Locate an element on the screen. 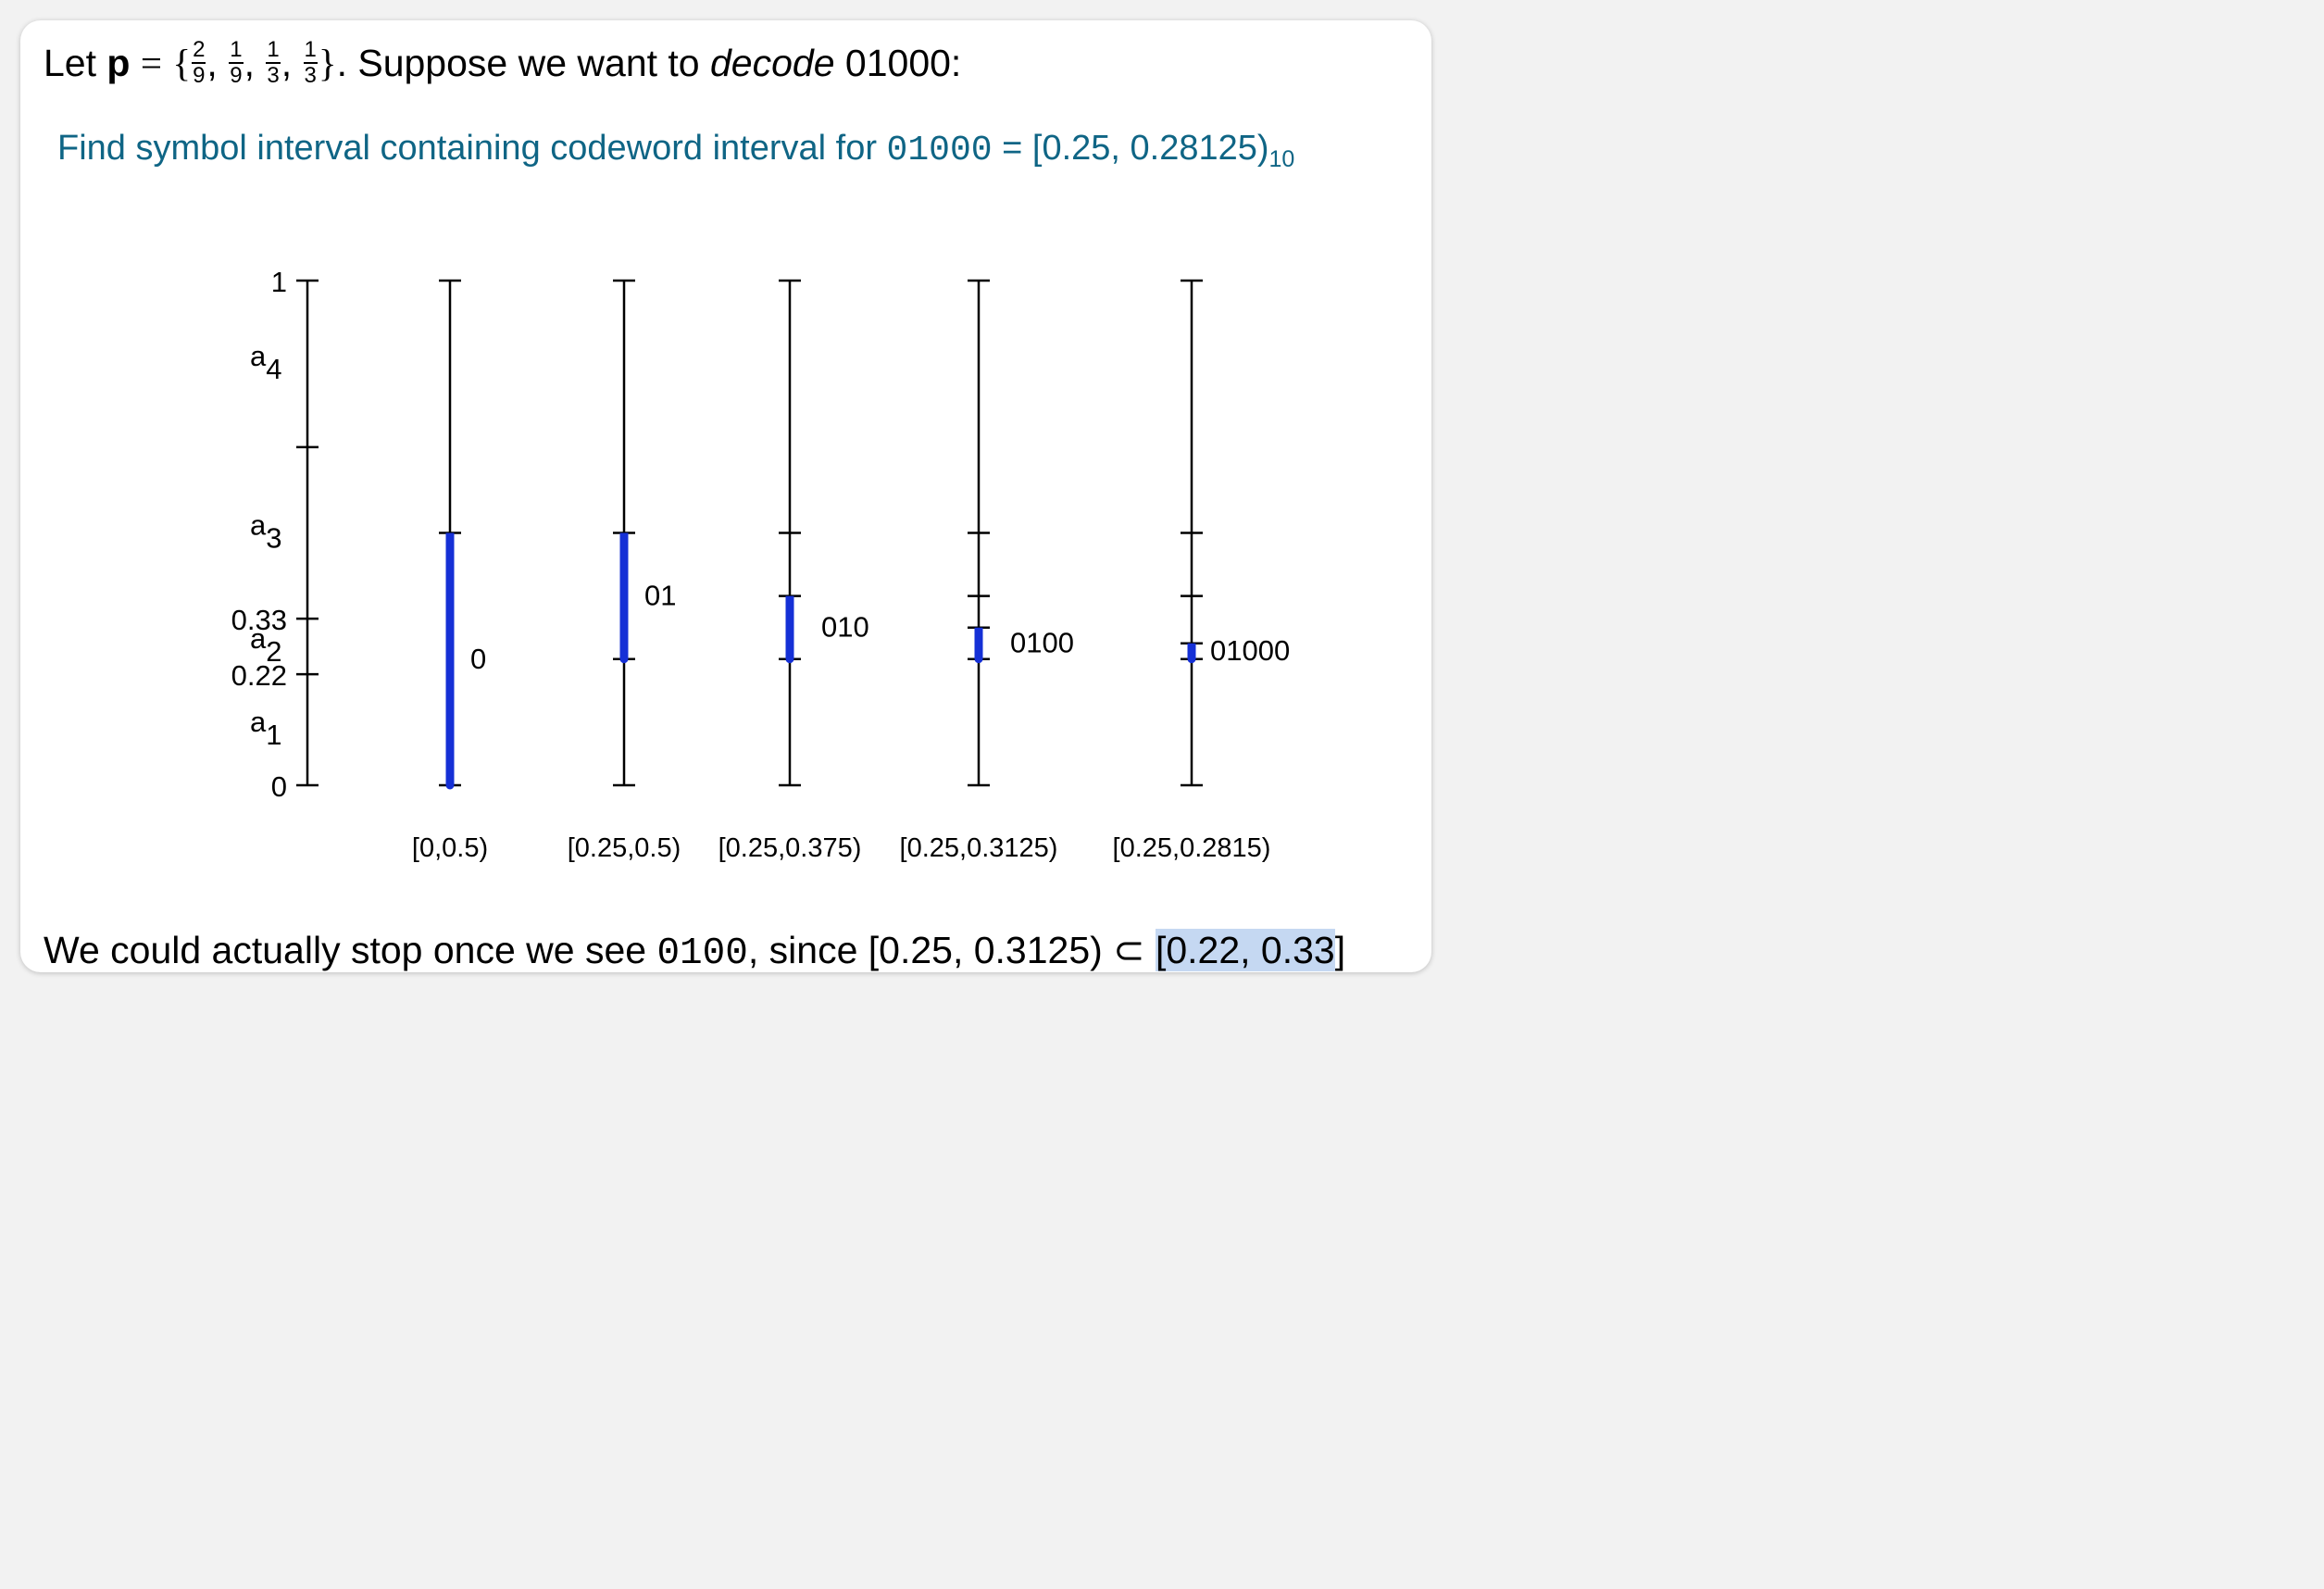 The height and width of the screenshot is (1589, 2324). interval-caption: [0,0.5) is located at coordinates (450, 848).